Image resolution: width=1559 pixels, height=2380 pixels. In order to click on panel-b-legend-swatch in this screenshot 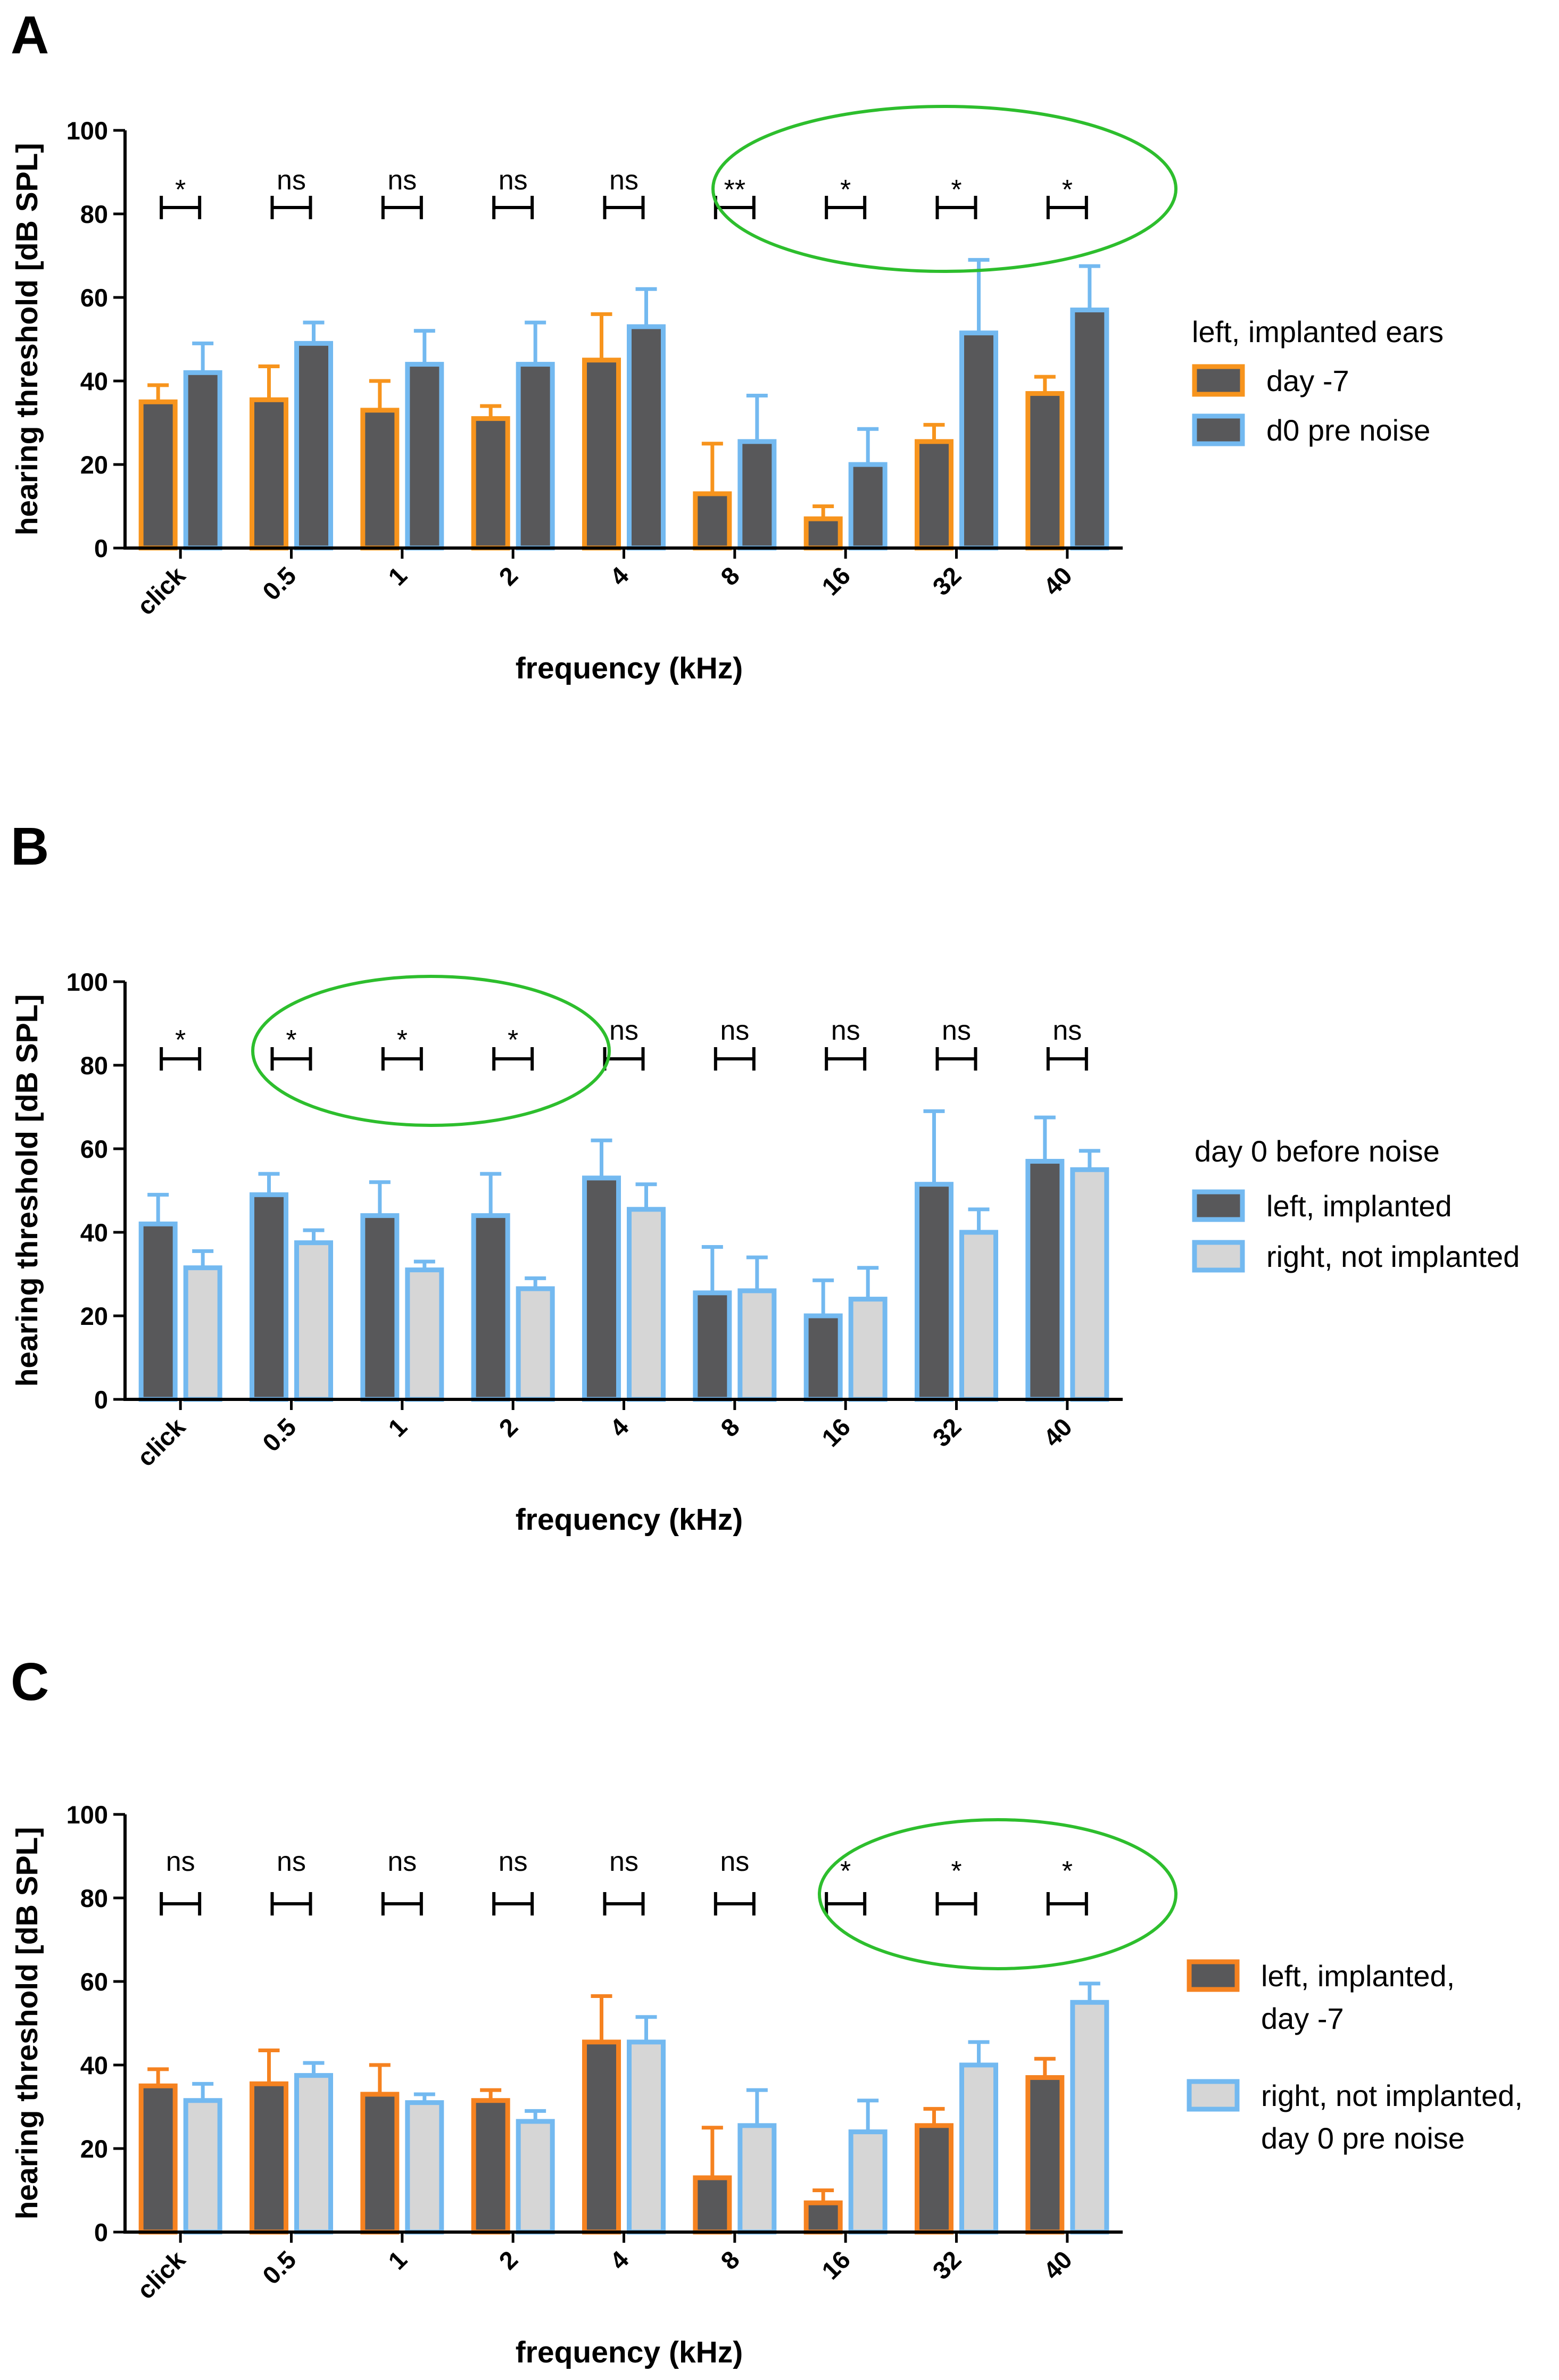, I will do `click(1218, 1256)`.